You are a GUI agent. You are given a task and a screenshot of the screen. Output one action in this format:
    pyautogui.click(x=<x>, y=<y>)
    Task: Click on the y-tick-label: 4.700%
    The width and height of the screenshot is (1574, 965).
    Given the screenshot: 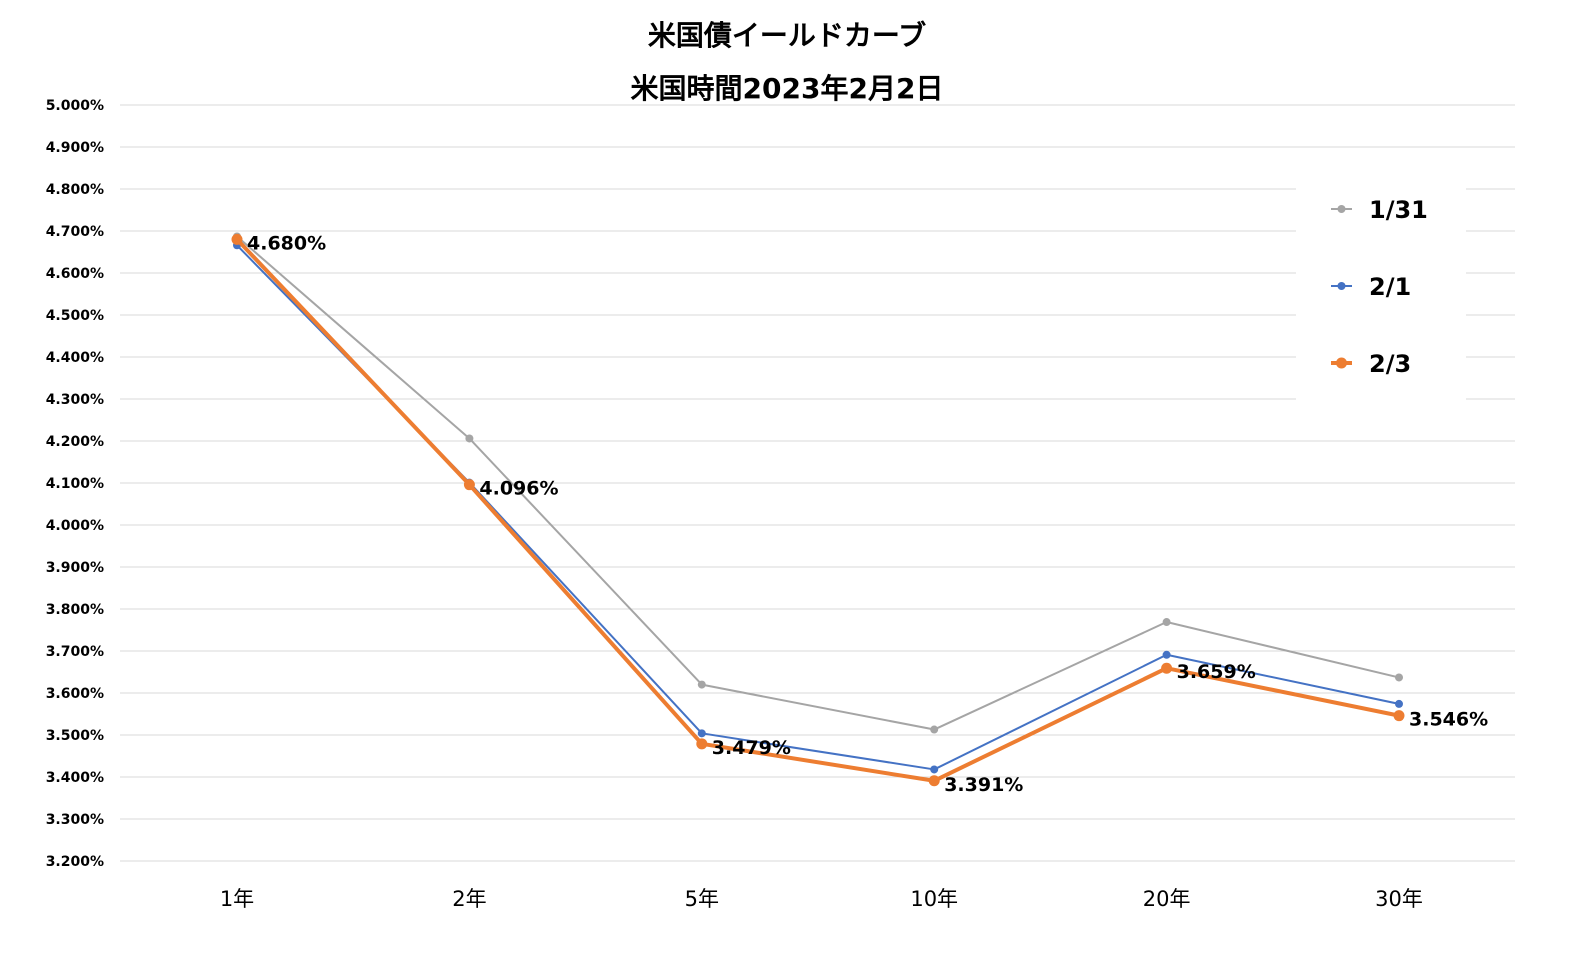 What is the action you would take?
    pyautogui.click(x=75, y=232)
    